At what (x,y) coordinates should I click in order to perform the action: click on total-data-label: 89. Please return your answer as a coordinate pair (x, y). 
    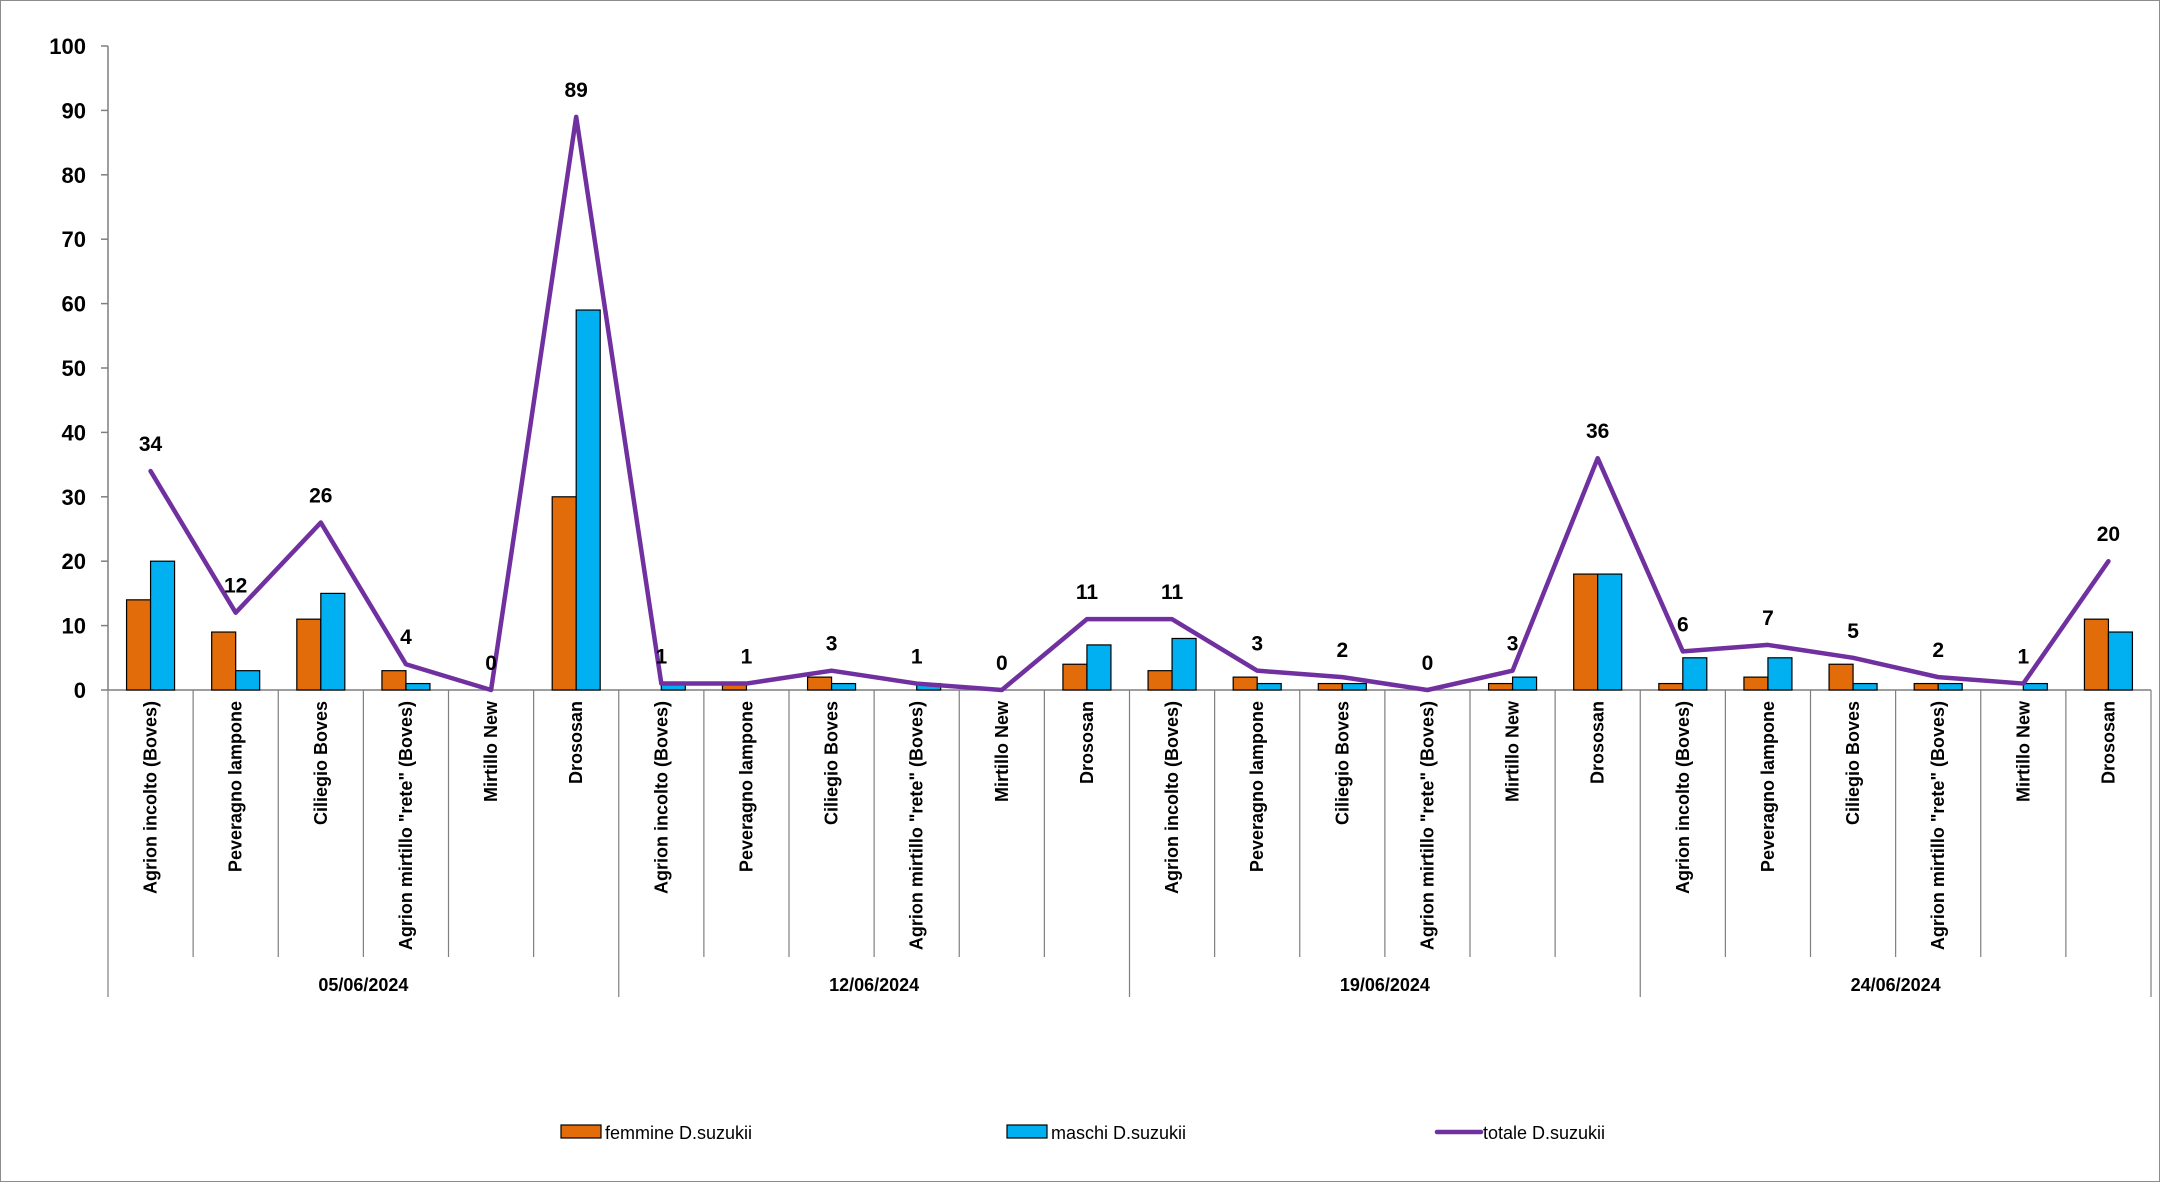
    Looking at the image, I should click on (576, 90).